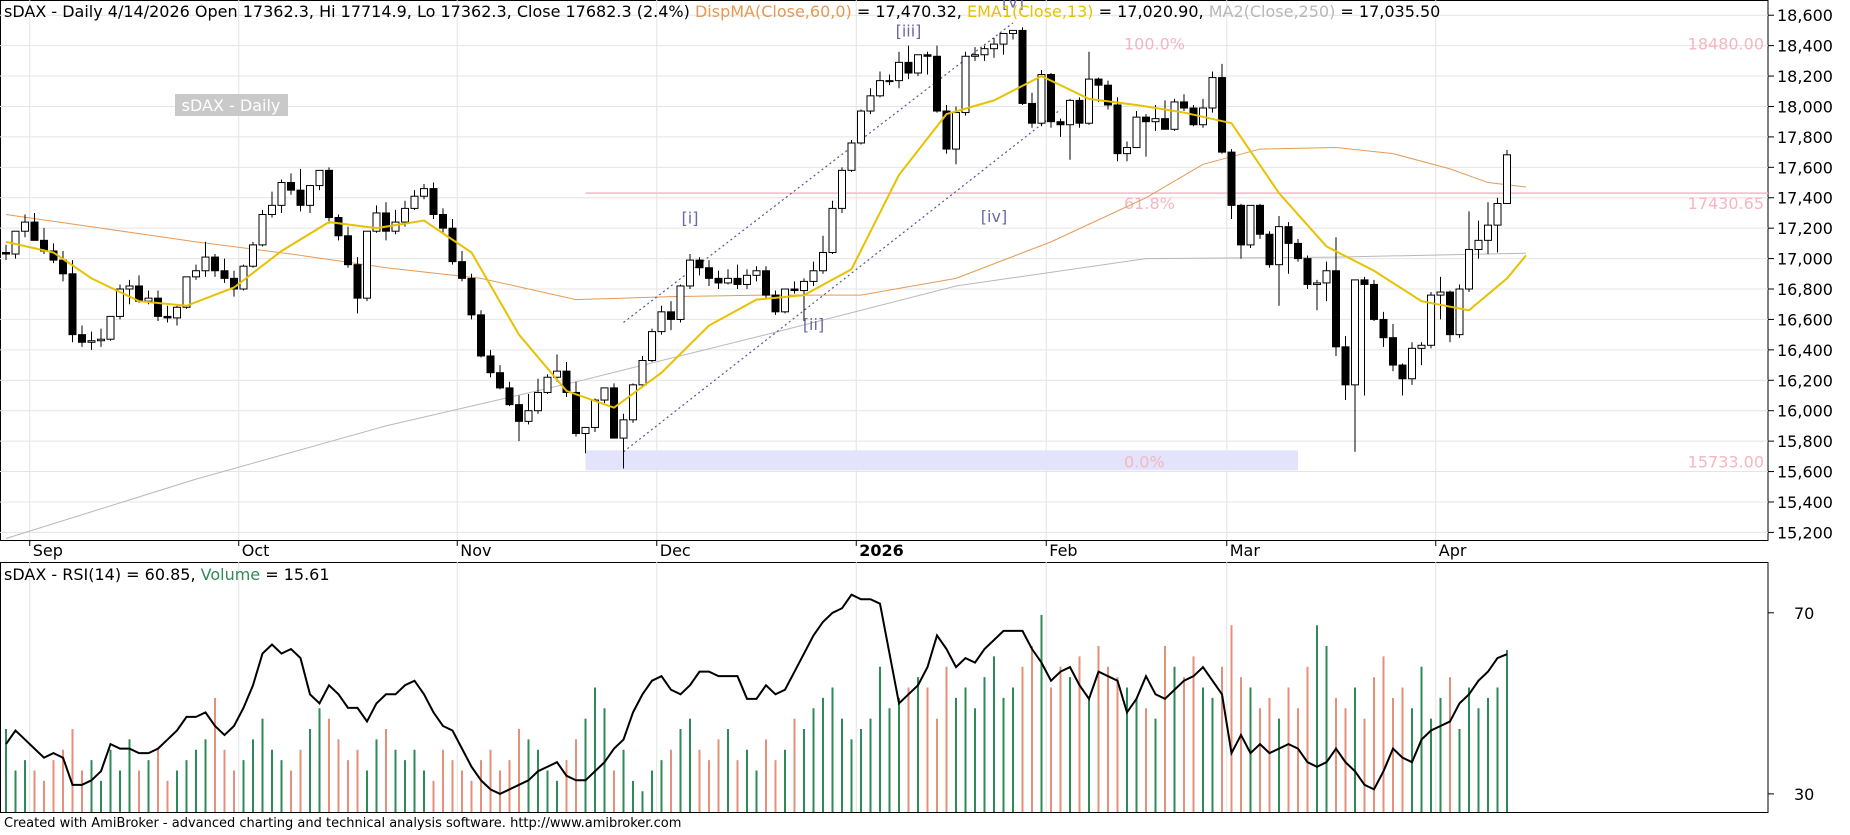 The image size is (1850, 835). Describe the element at coordinates (675, 550) in the screenshot. I see `month-label: Dec` at that location.